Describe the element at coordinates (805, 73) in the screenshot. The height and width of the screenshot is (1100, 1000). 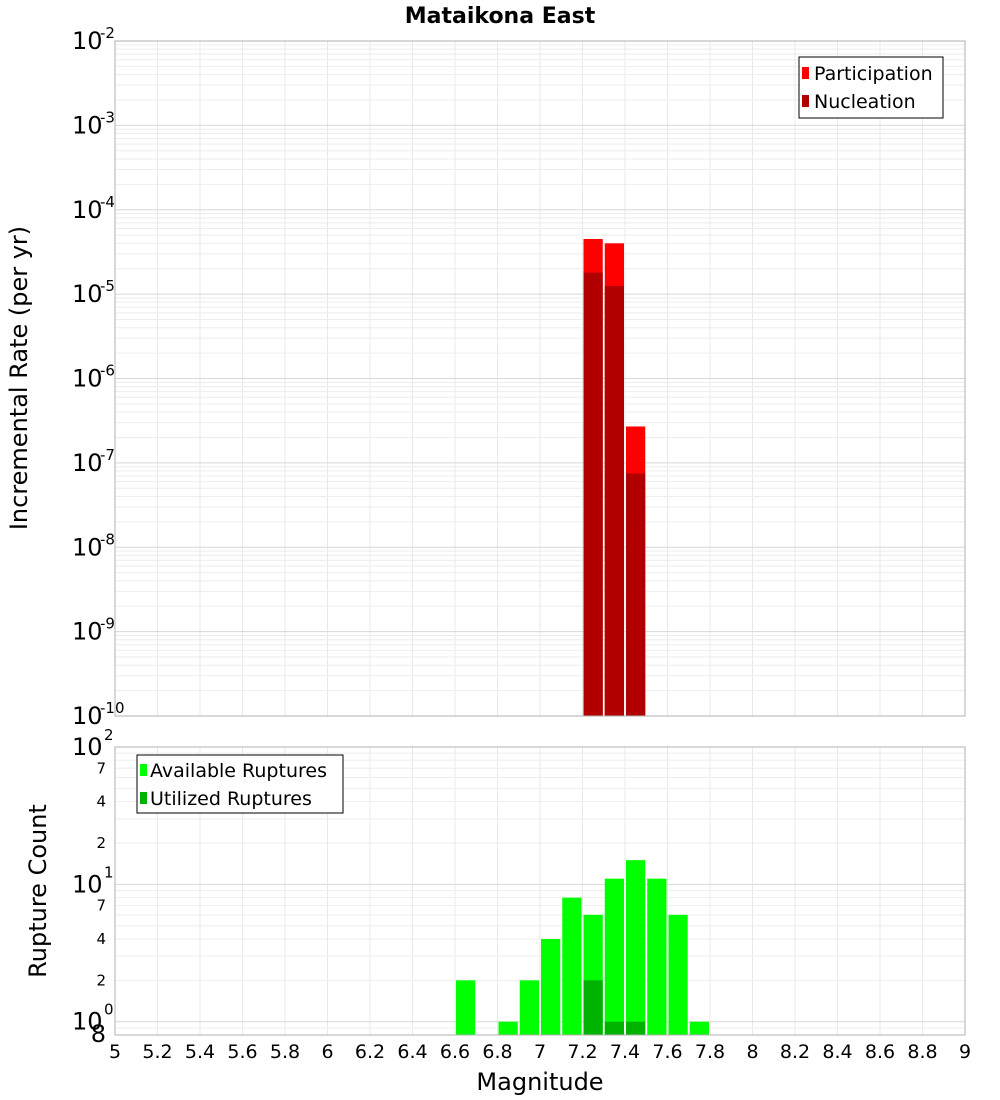
I see `legend-swatch-participation` at that location.